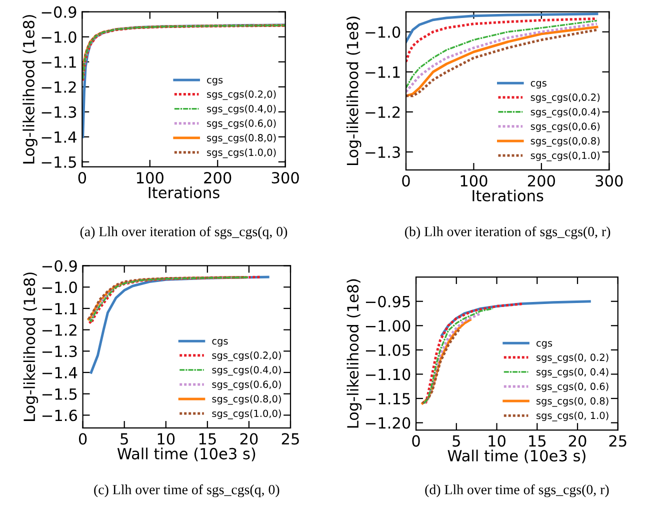  What do you see at coordinates (565, 157) in the screenshot?
I see `legend-label: sgs_cgs(0,1.0)` at bounding box center [565, 157].